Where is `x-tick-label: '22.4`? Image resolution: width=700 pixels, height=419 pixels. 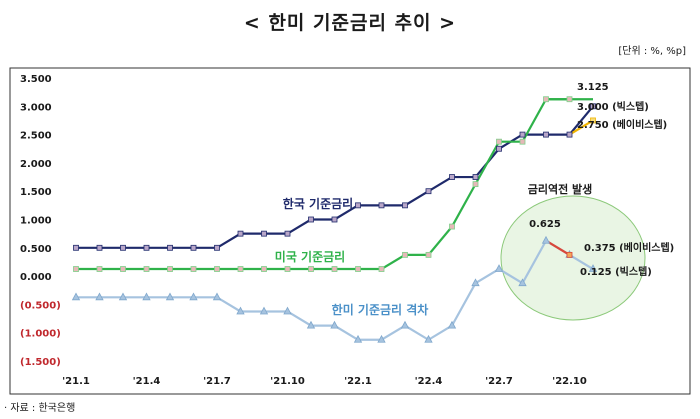
x-tick-label: '22.4 is located at coordinates (429, 381).